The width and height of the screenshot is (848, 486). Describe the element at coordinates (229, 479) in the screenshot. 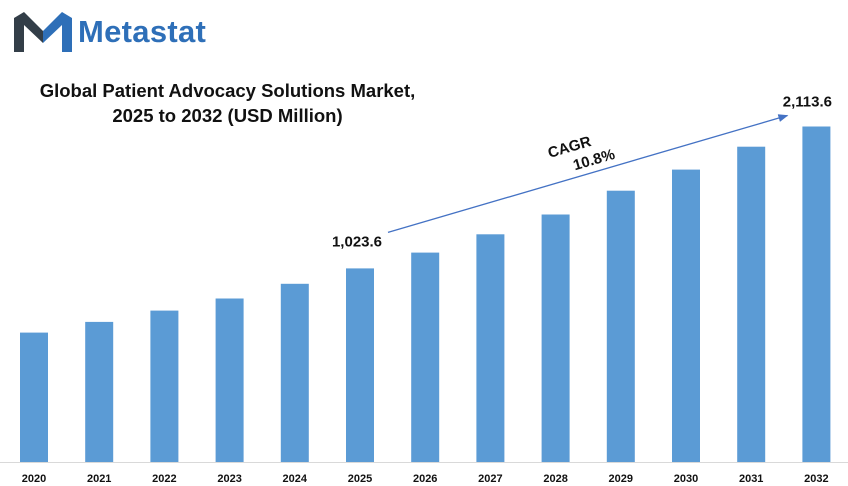

I see `x-tick-label-2023: 2023` at that location.